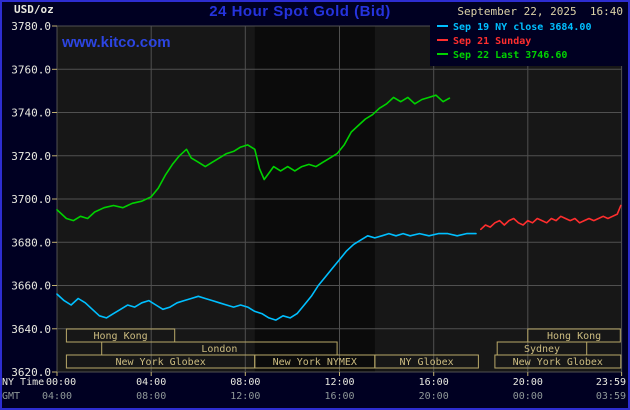 Image resolution: width=630 pixels, height=410 pixels. What do you see at coordinates (434, 396) in the screenshot?
I see `x-tick-label-gmt: 20:00` at bounding box center [434, 396].